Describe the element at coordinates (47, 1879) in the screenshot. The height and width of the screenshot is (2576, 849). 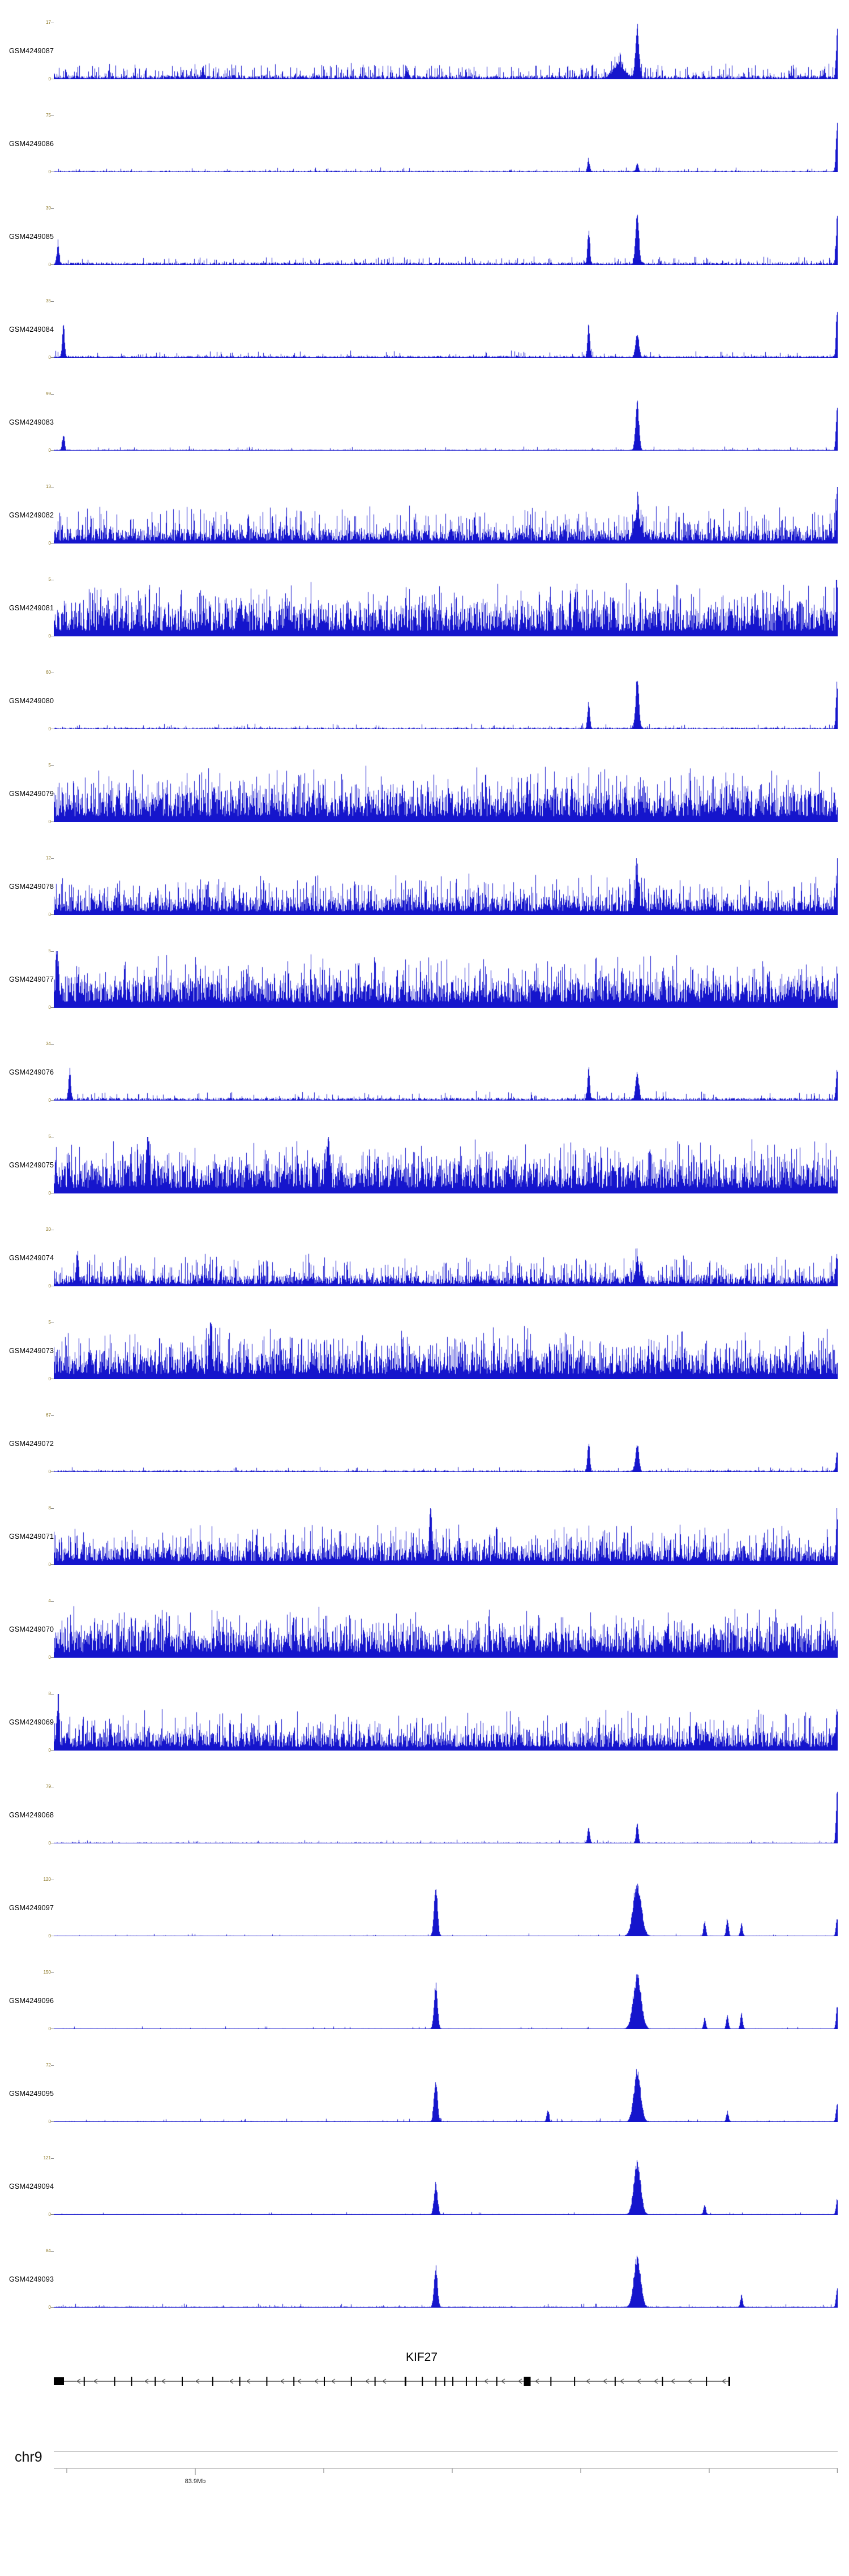
I see `track-ymax-label: 120` at that location.